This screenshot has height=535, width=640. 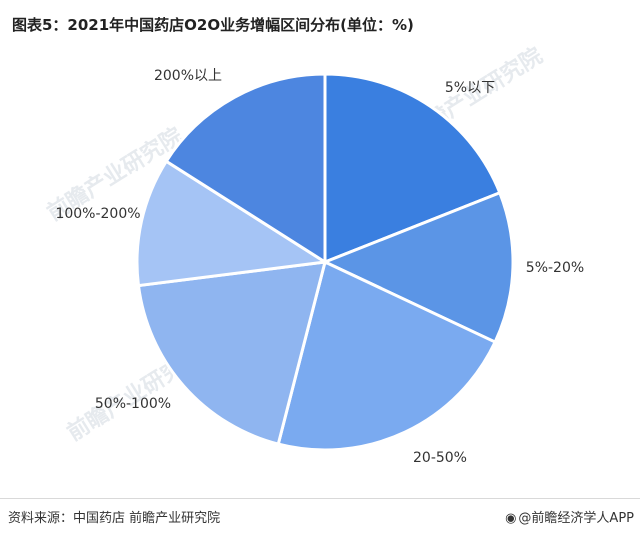 I want to click on slice-label: 20-50%, so click(x=440, y=458).